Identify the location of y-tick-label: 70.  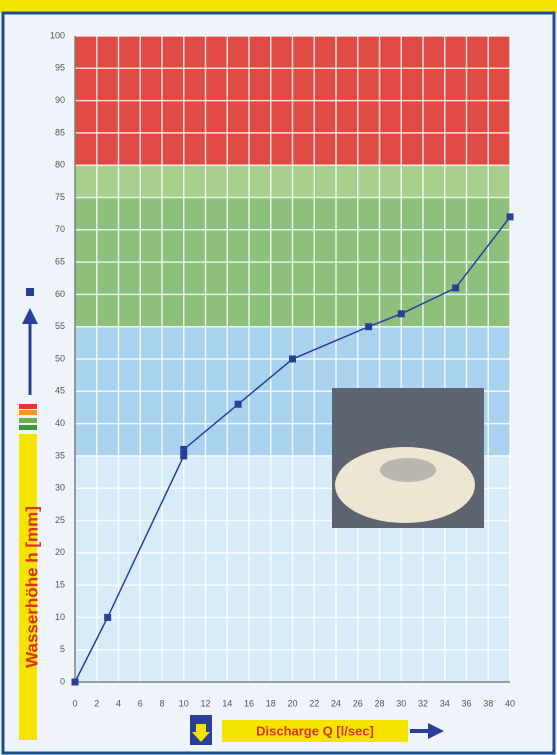
(60, 229).